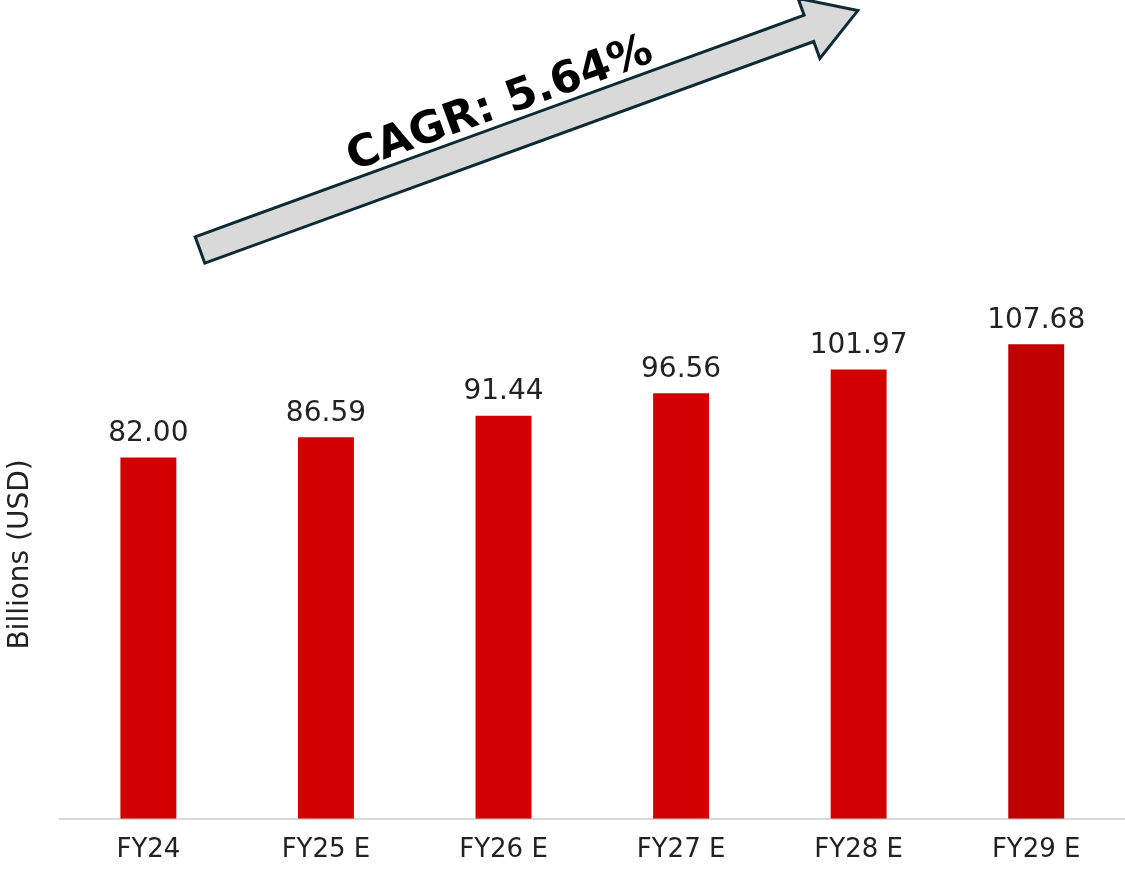  Describe the element at coordinates (503, 848) in the screenshot. I see `x-tick-label: FY26 E` at that location.